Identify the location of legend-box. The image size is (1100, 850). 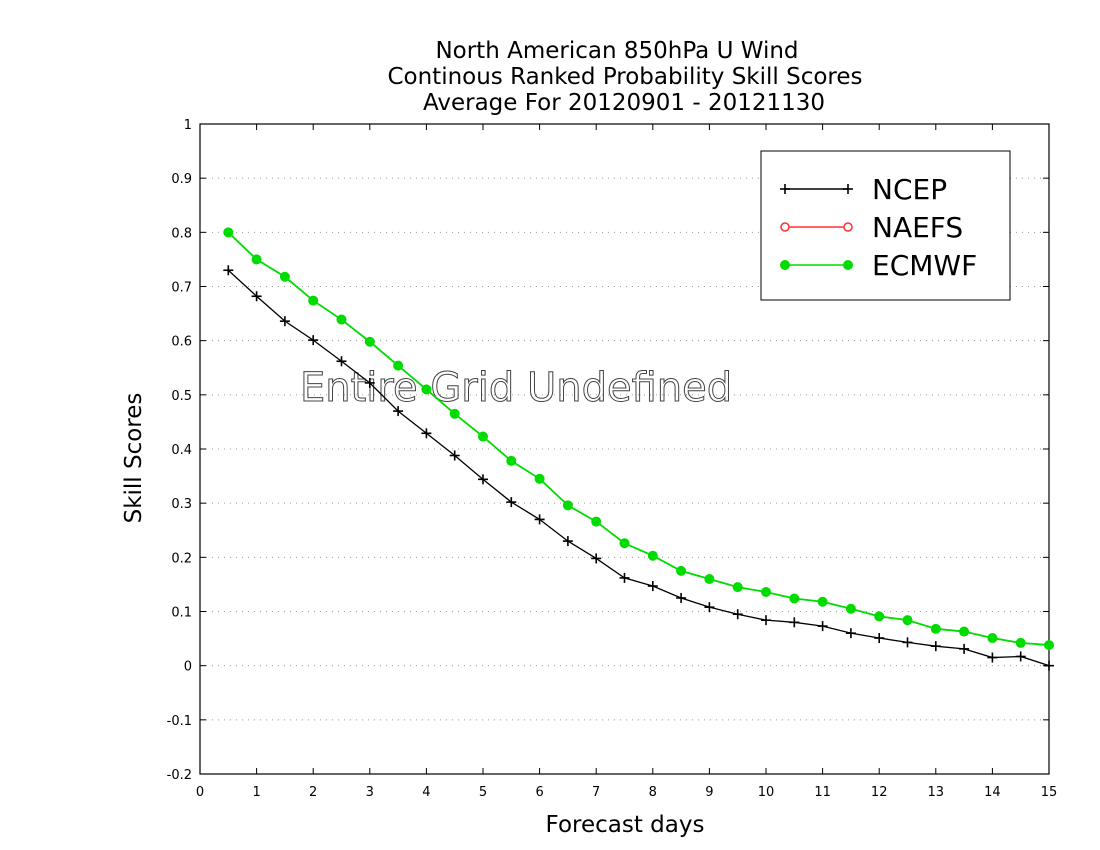
(885, 225).